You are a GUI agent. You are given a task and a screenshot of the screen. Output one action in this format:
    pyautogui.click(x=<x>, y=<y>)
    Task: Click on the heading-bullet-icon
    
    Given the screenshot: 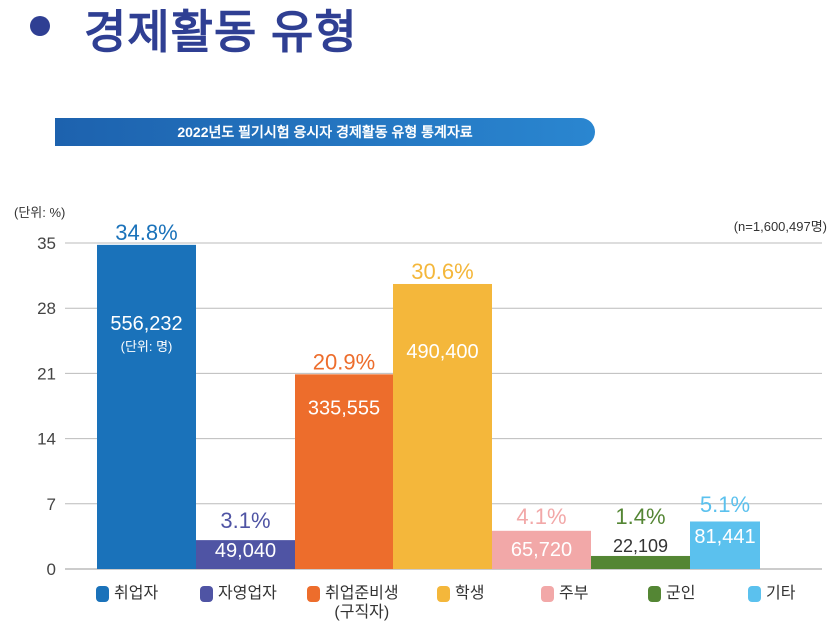 What is the action you would take?
    pyautogui.click(x=40, y=26)
    